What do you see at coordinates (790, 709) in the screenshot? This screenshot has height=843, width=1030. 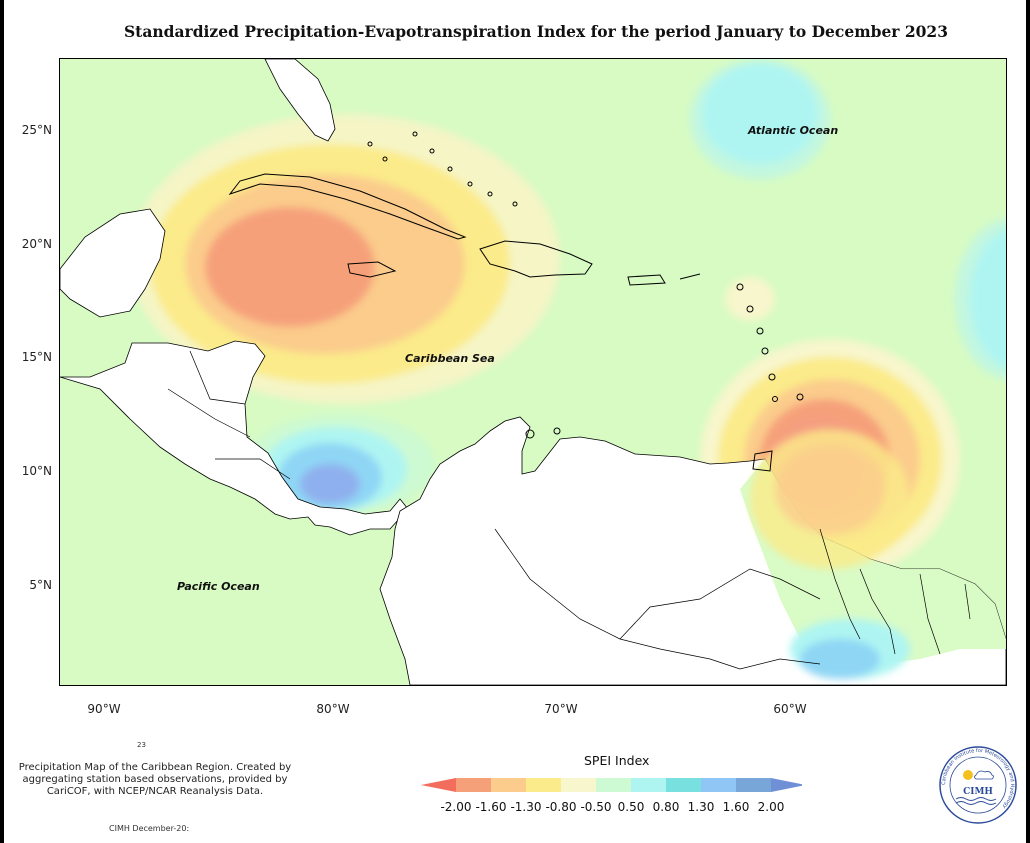 I see `lon-label-60w: 60°W` at bounding box center [790, 709].